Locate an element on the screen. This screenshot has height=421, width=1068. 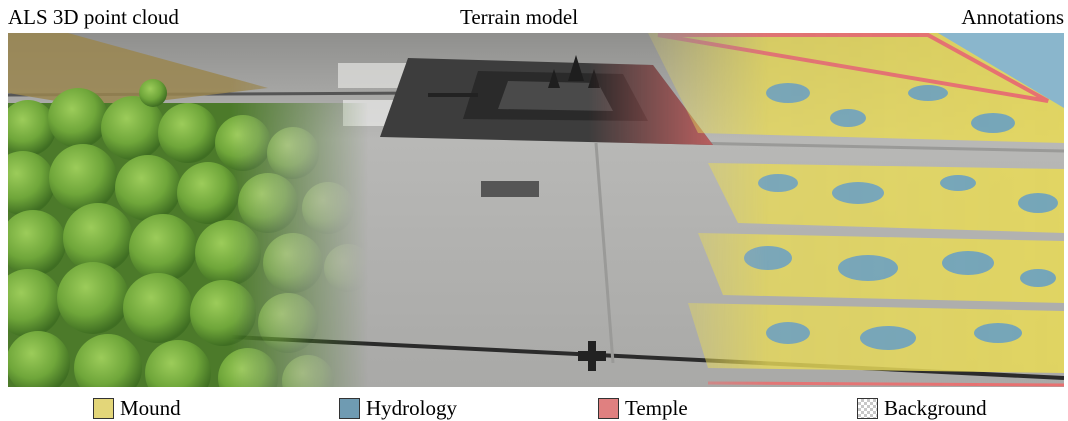
hydrology-swatch is located at coordinates (349, 408).